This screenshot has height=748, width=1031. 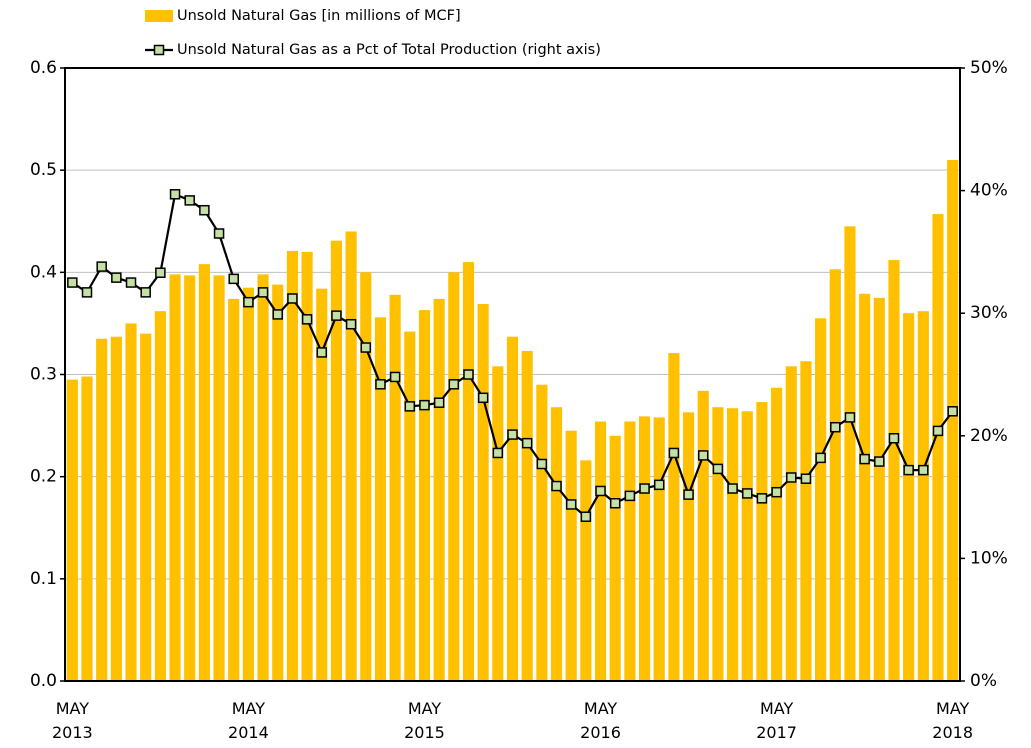 I want to click on y2-tick-label: 50%, so click(x=989, y=68).